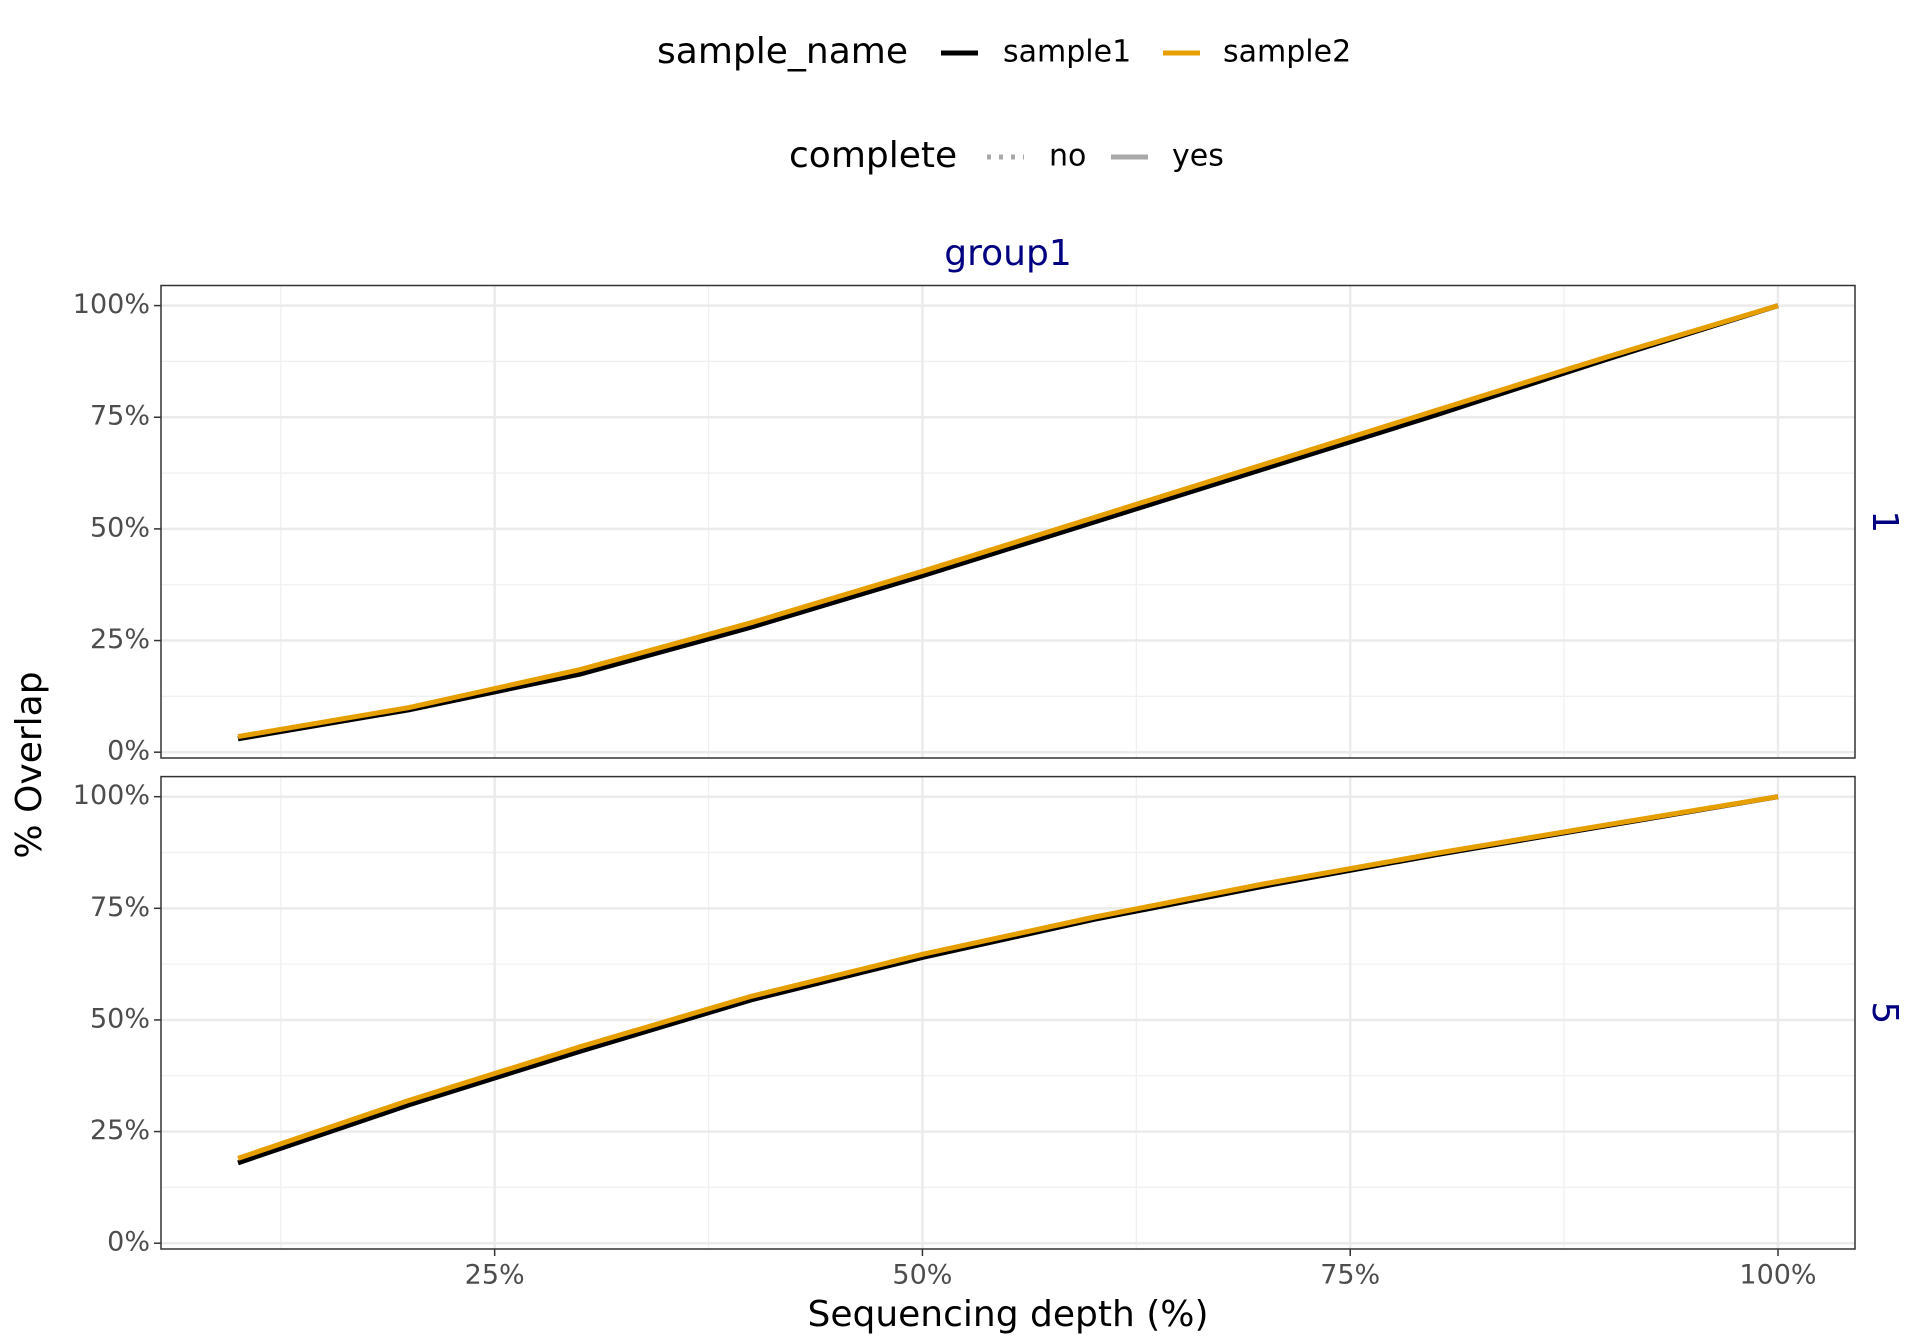 Image resolution: width=1920 pixels, height=1344 pixels. What do you see at coordinates (1198, 156) in the screenshot?
I see `legend-label: yes` at bounding box center [1198, 156].